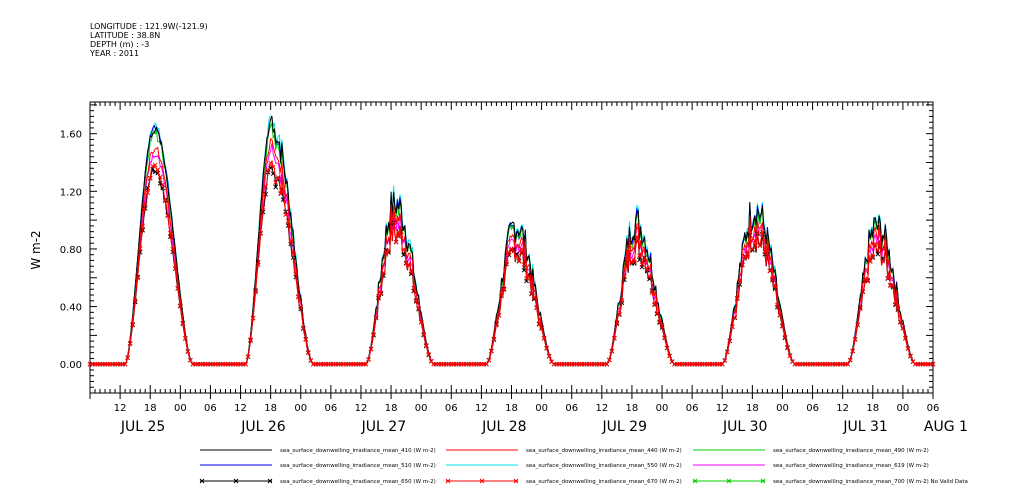 The image size is (1009, 504). I want to click on y-tick-label: 1.60, so click(71, 135).